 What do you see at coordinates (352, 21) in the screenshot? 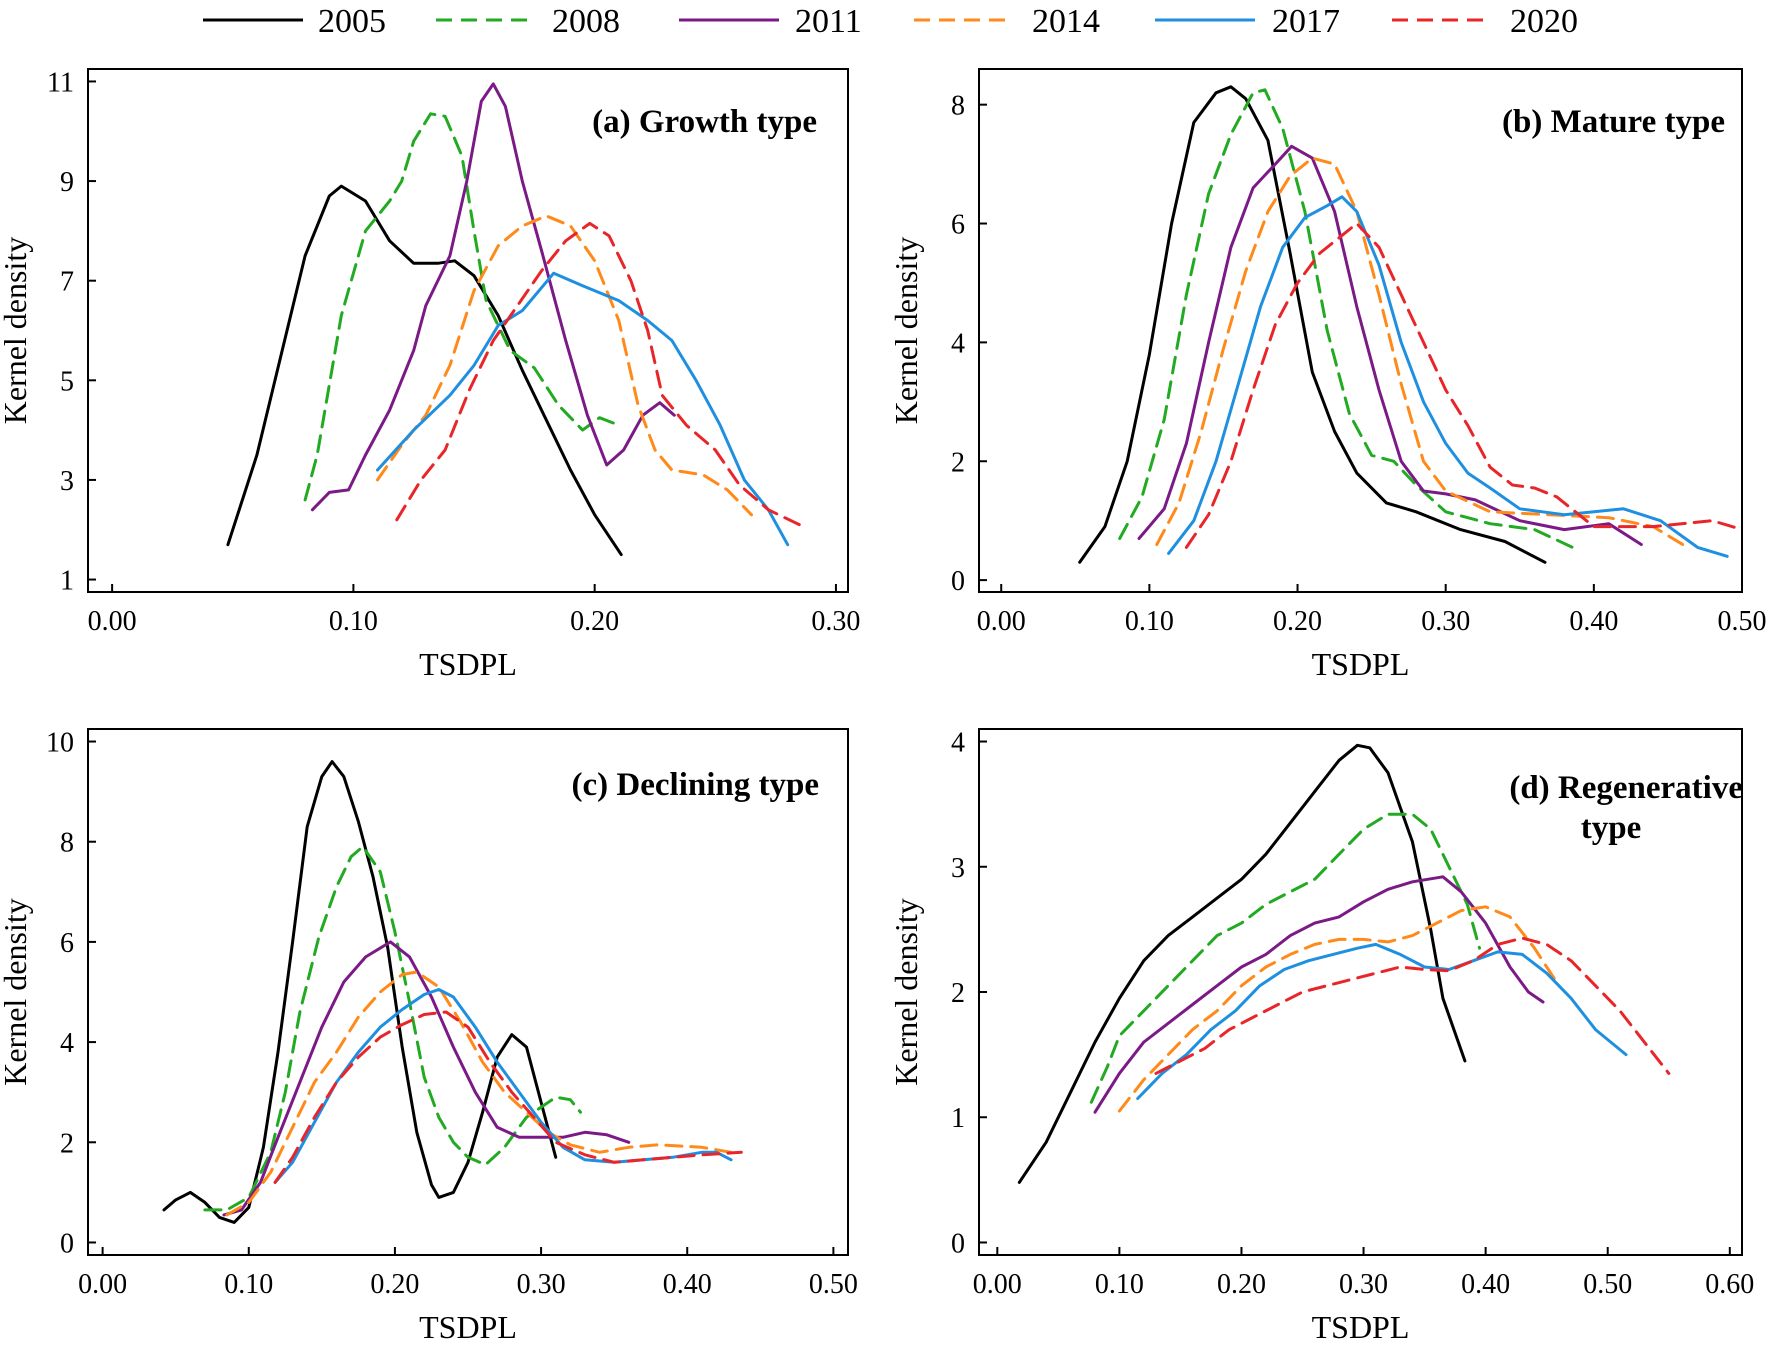
I see `legend-label-2005: 2005` at bounding box center [352, 21].